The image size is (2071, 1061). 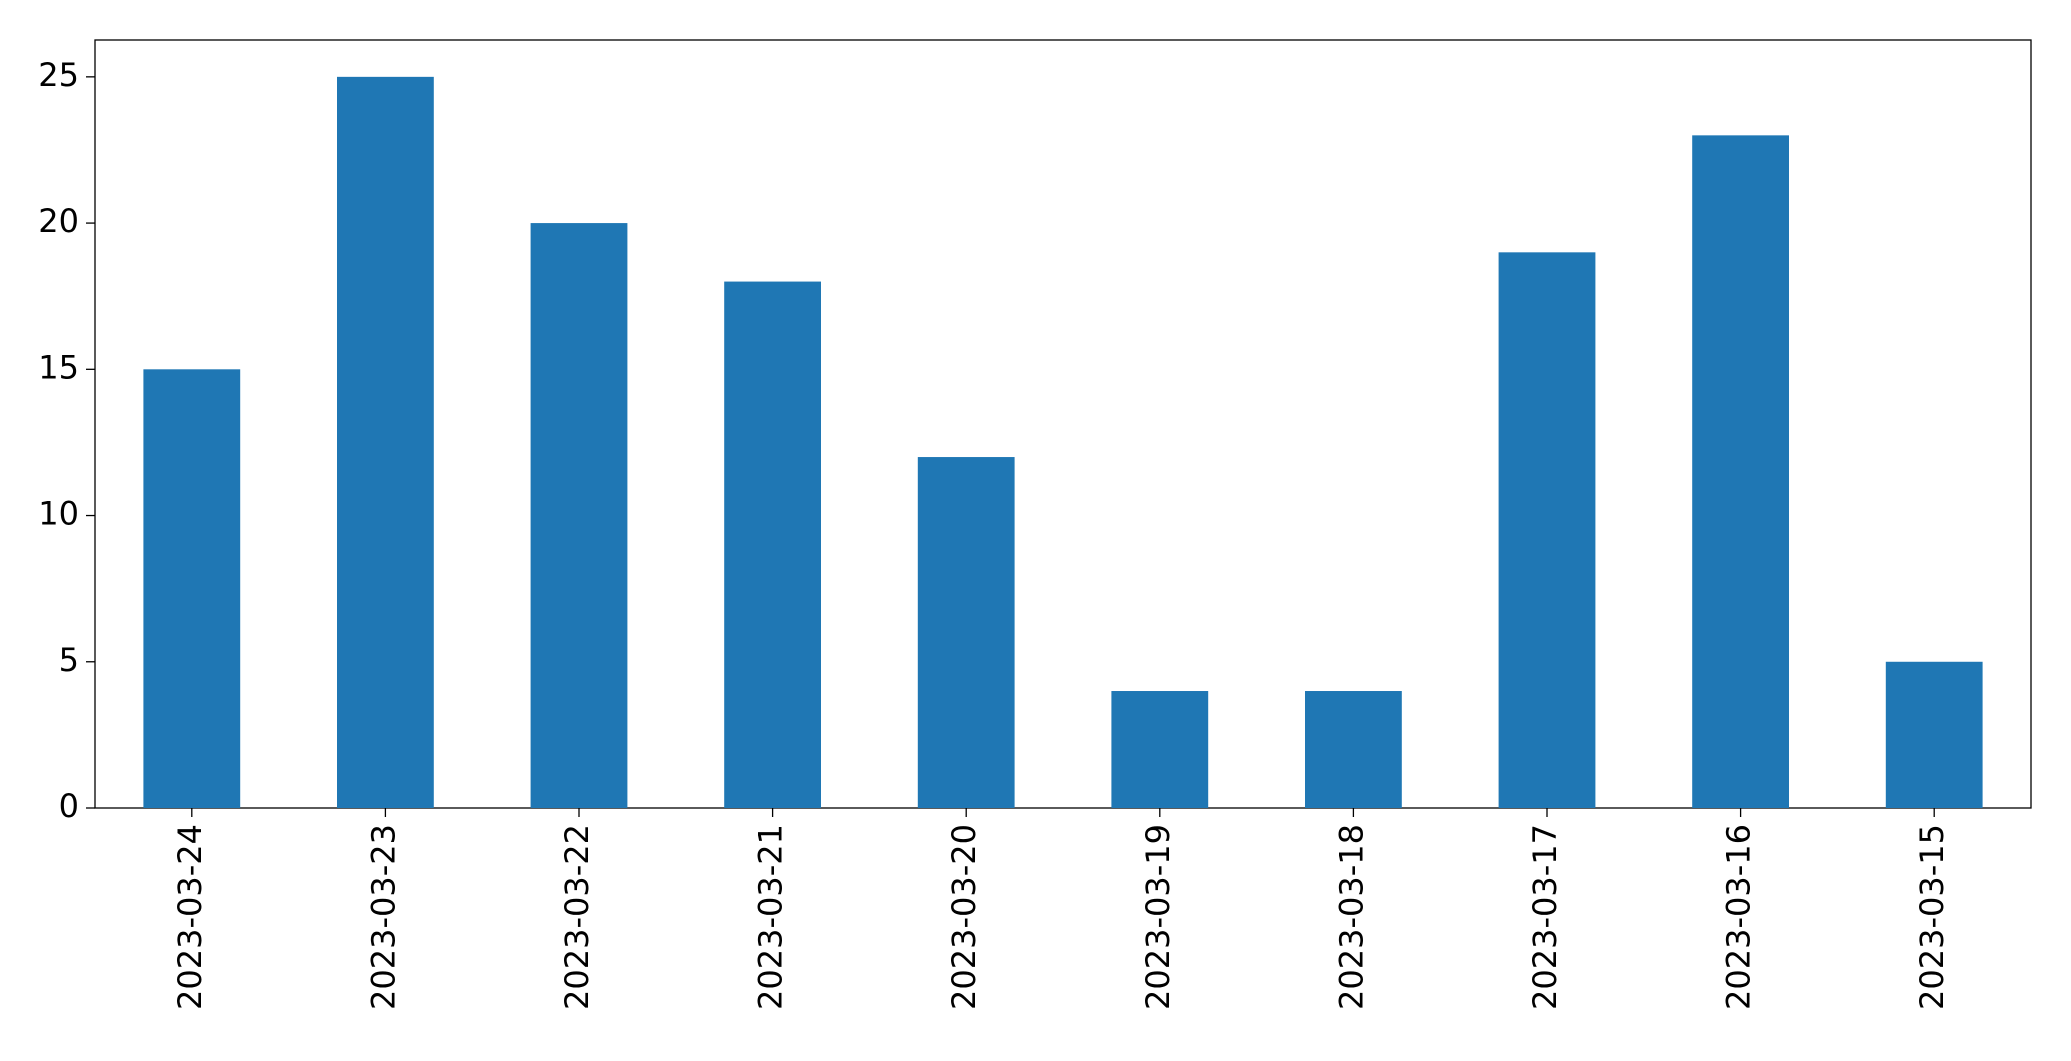 I want to click on y-tick-label: 20, so click(x=58, y=221).